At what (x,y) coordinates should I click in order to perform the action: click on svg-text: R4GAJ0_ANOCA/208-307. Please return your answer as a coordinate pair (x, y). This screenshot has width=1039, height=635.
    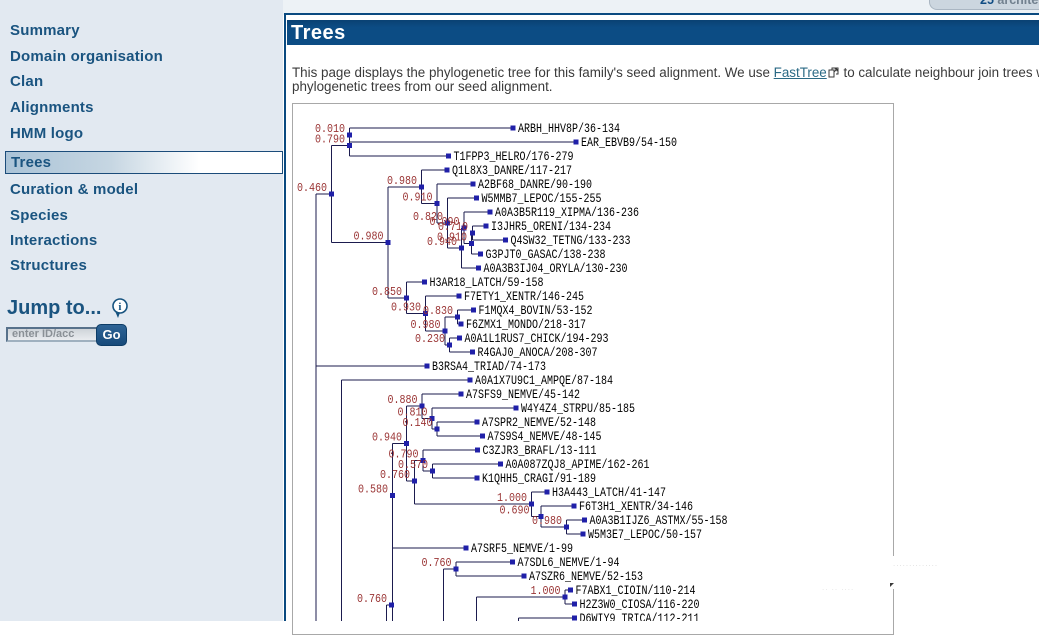
    Looking at the image, I should click on (538, 352).